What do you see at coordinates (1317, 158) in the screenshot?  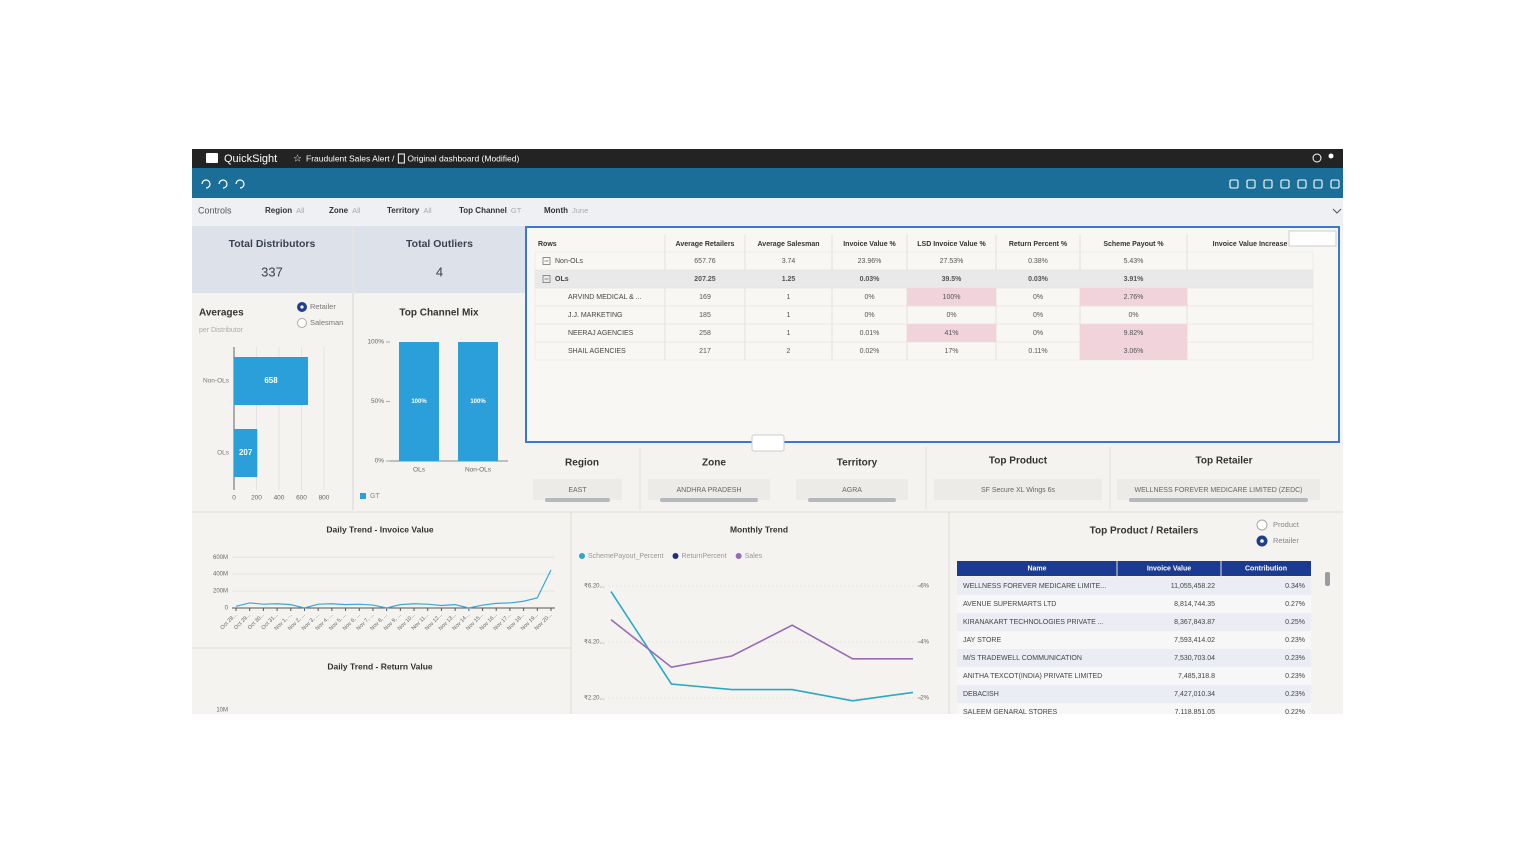 I see `help-icon` at bounding box center [1317, 158].